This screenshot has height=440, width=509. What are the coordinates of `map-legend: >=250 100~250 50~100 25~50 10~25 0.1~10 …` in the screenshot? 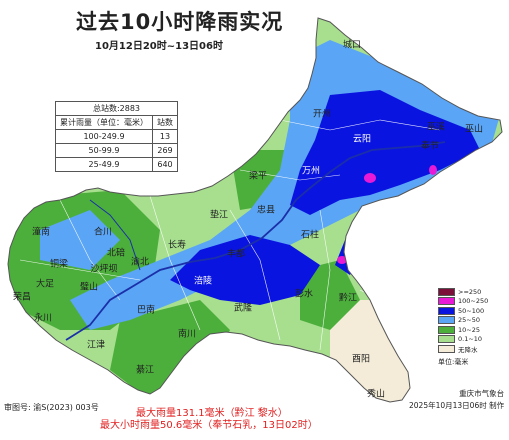 It's located at (463, 327).